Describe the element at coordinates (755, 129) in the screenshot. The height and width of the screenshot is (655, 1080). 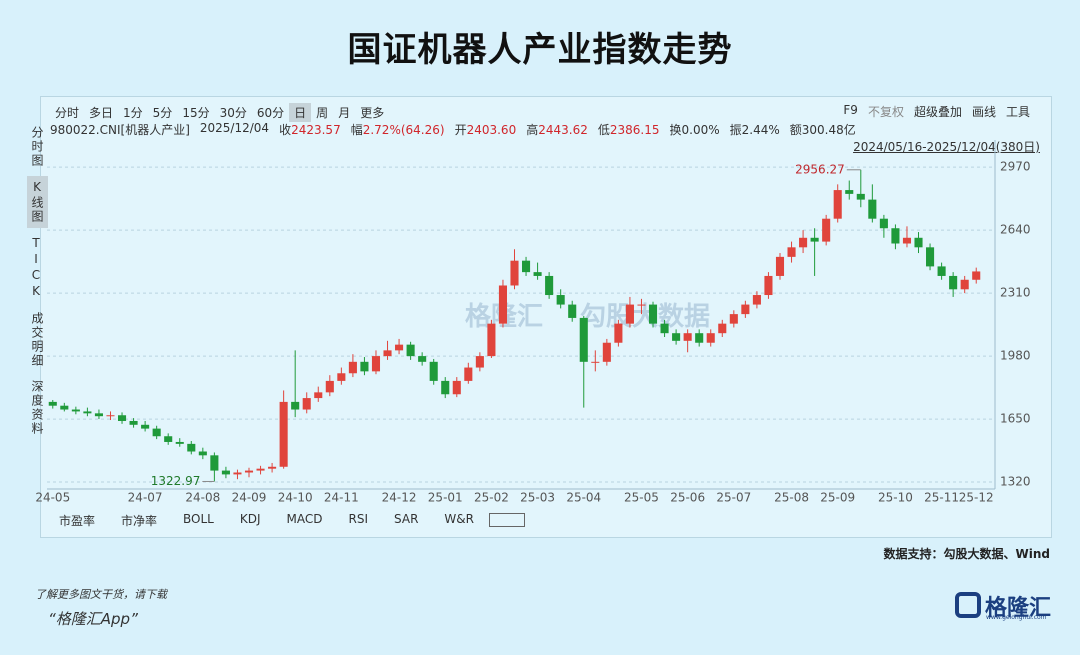
I see `info-field: 振2.44%` at that location.